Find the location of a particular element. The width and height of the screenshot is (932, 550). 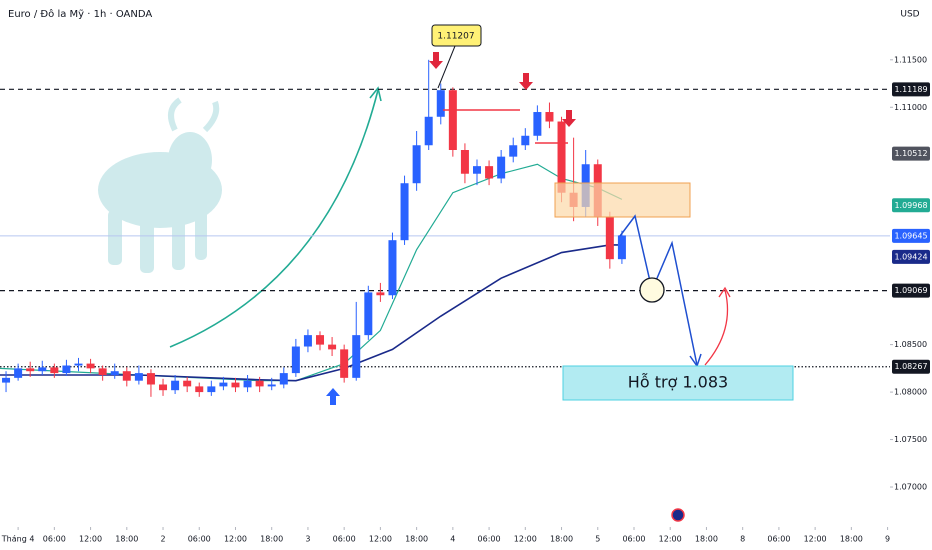

x-tick-label: Tháng 4 is located at coordinates (18, 539).